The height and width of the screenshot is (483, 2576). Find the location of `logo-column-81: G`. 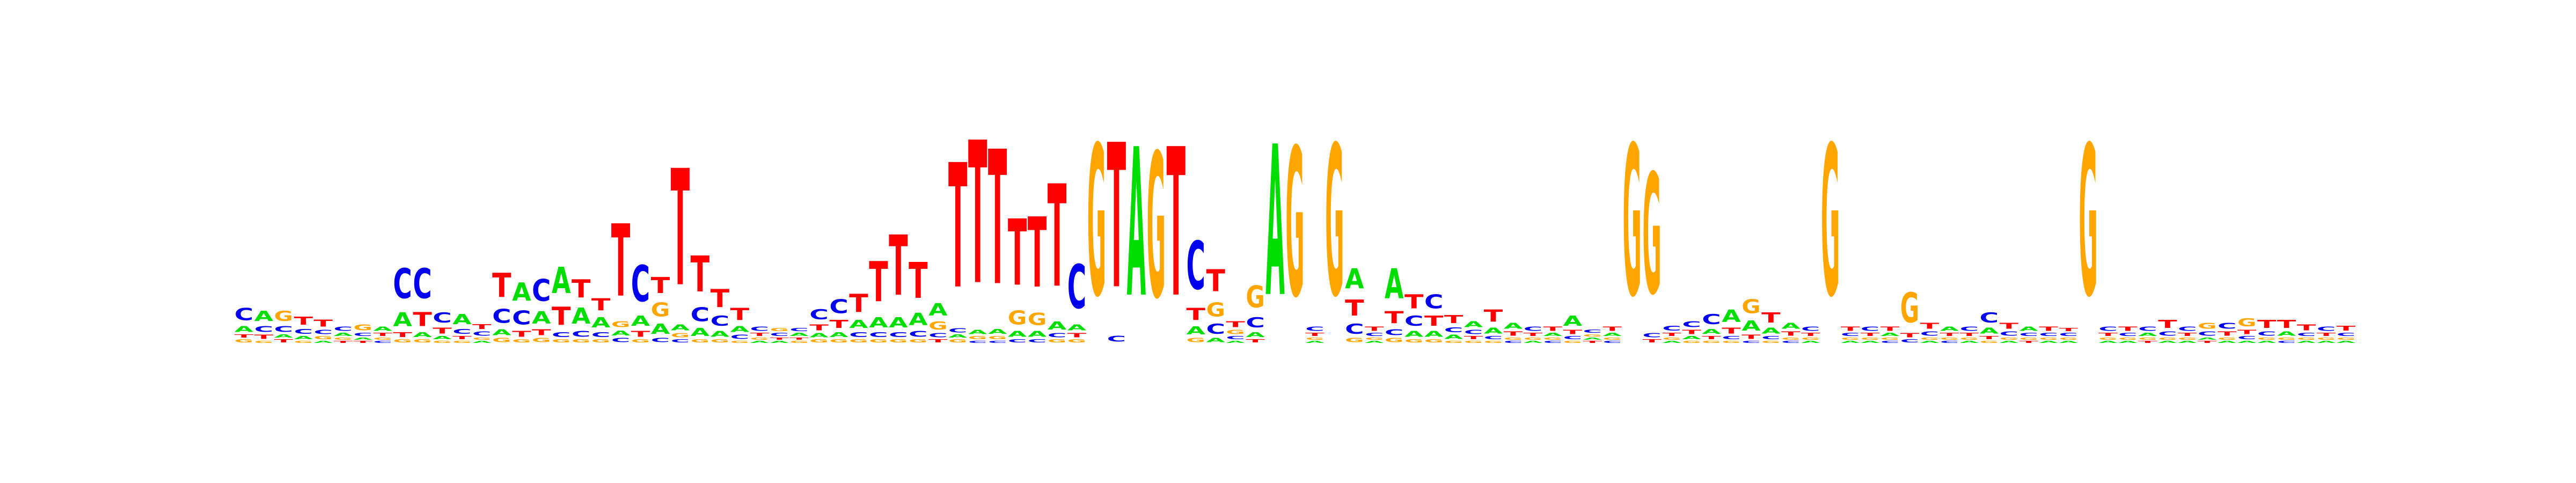

logo-column-81: G is located at coordinates (1830, 223).